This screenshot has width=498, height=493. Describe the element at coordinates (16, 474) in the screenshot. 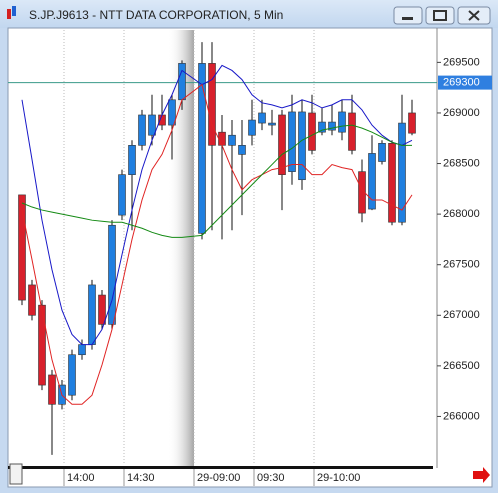

I see `scroll-thumb` at that location.